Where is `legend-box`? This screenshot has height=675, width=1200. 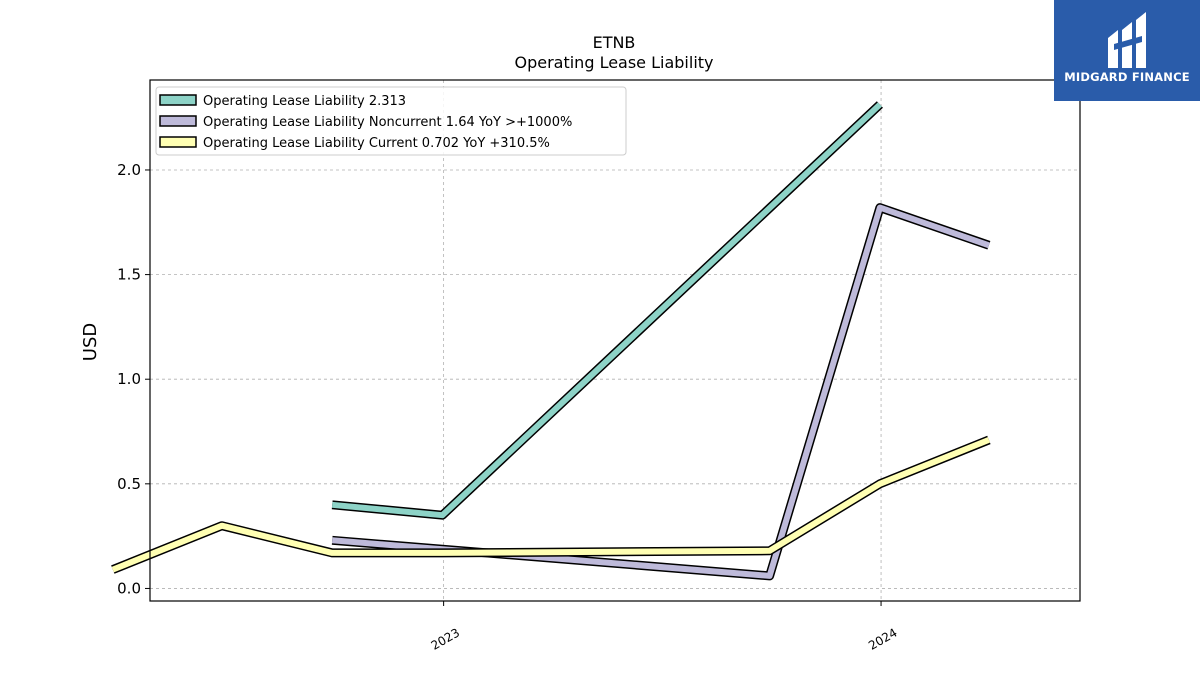
legend-box is located at coordinates (391, 121).